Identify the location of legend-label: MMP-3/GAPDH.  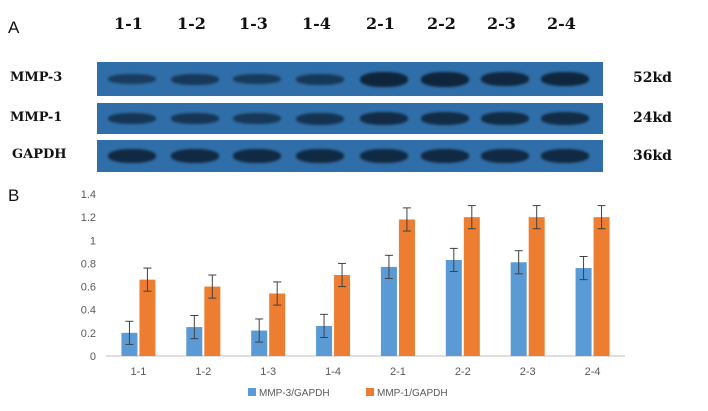
(294, 393).